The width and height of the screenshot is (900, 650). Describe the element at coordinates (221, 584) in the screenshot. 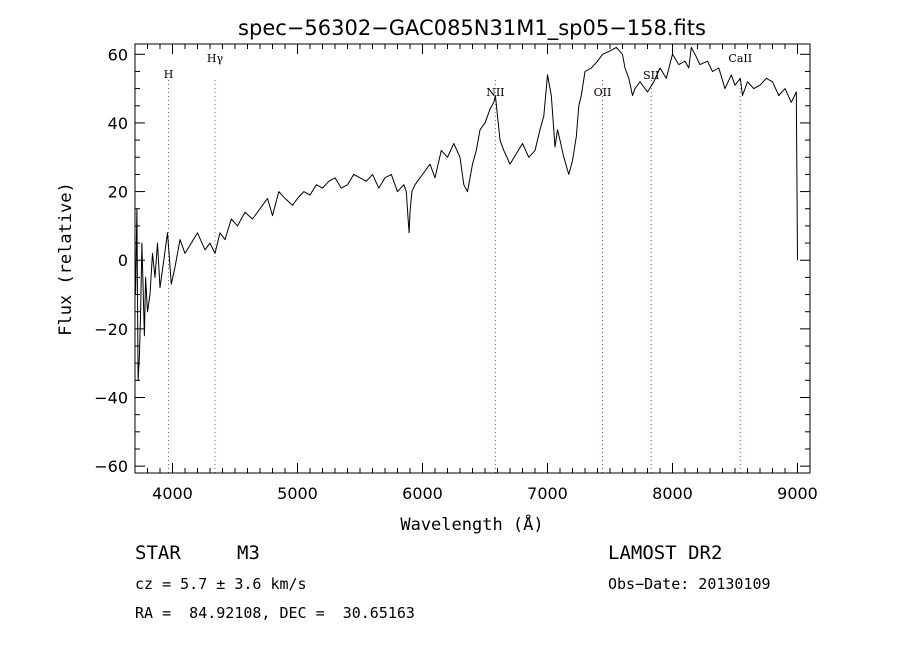

I see `redshift-velocity: cz = 5.7 ± 3.6 km/s` at that location.